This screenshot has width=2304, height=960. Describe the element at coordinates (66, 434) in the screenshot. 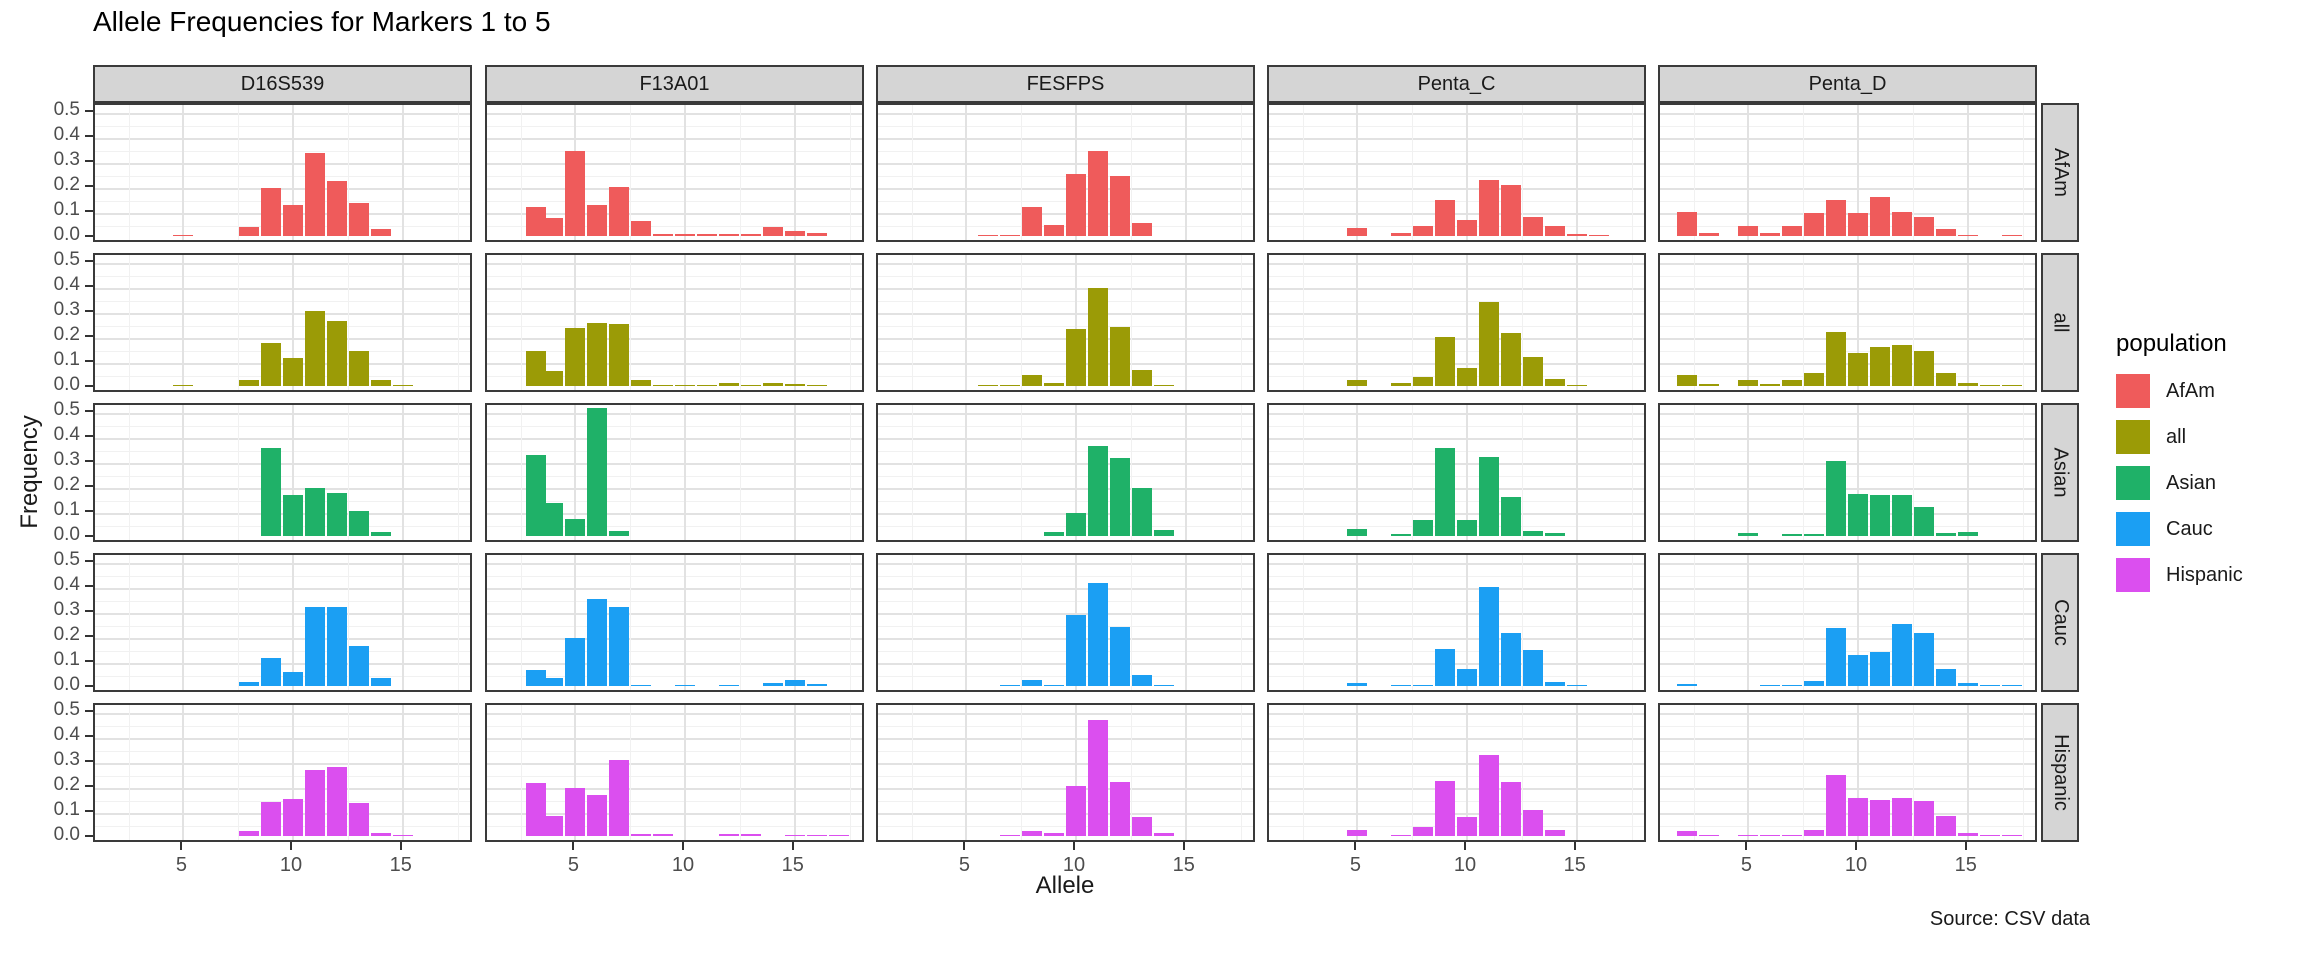

I see `y-tick-label: 0.4` at that location.